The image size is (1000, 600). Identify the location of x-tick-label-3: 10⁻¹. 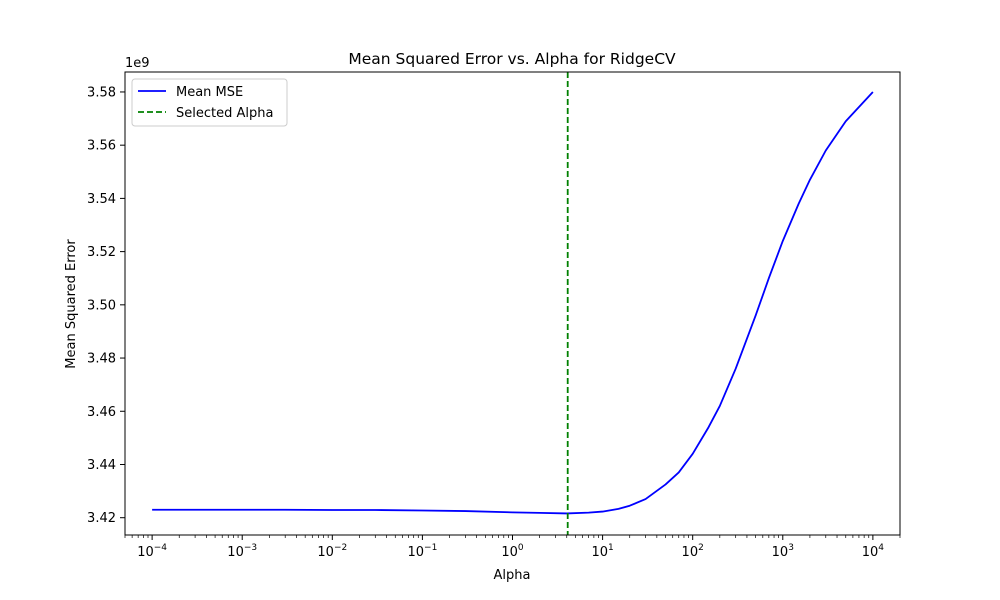
(422, 551).